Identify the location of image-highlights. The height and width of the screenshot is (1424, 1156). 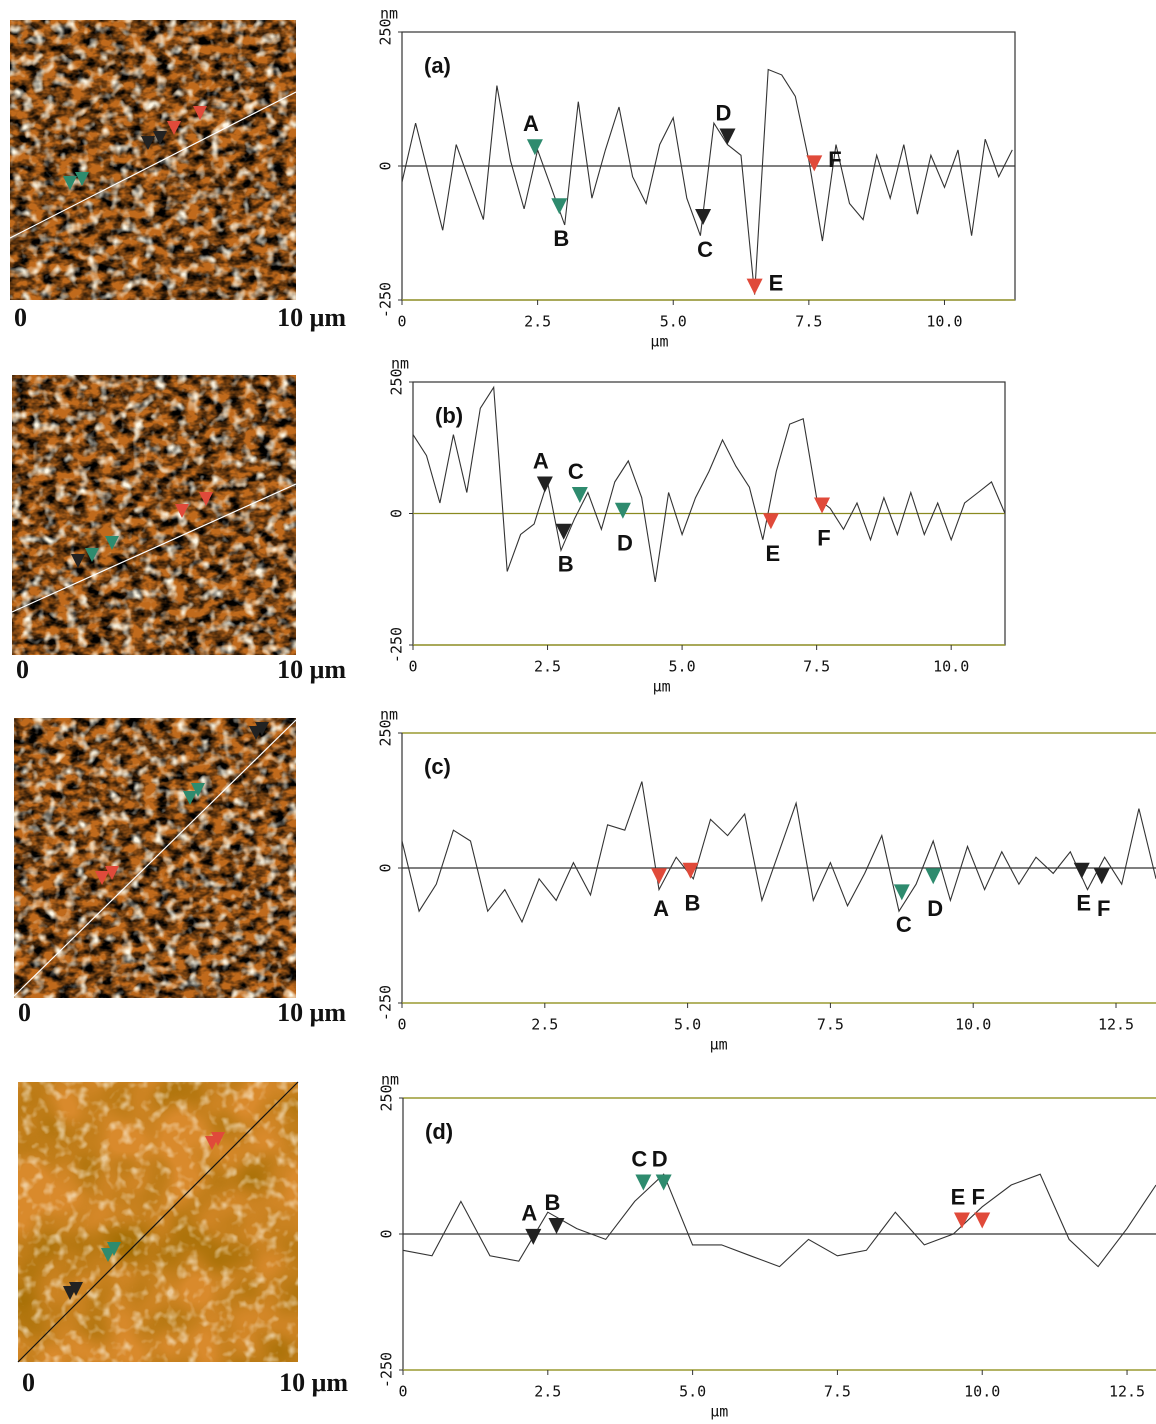
(154, 515).